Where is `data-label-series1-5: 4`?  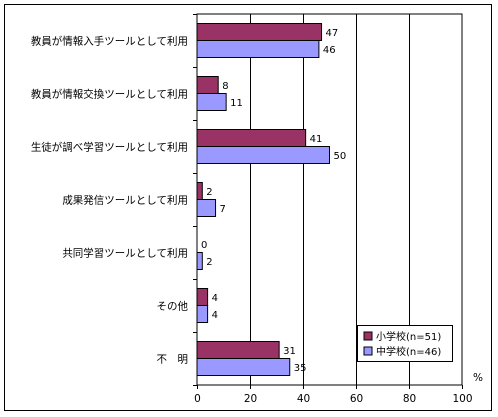
data-label-series1-5: 4 is located at coordinates (215, 315).